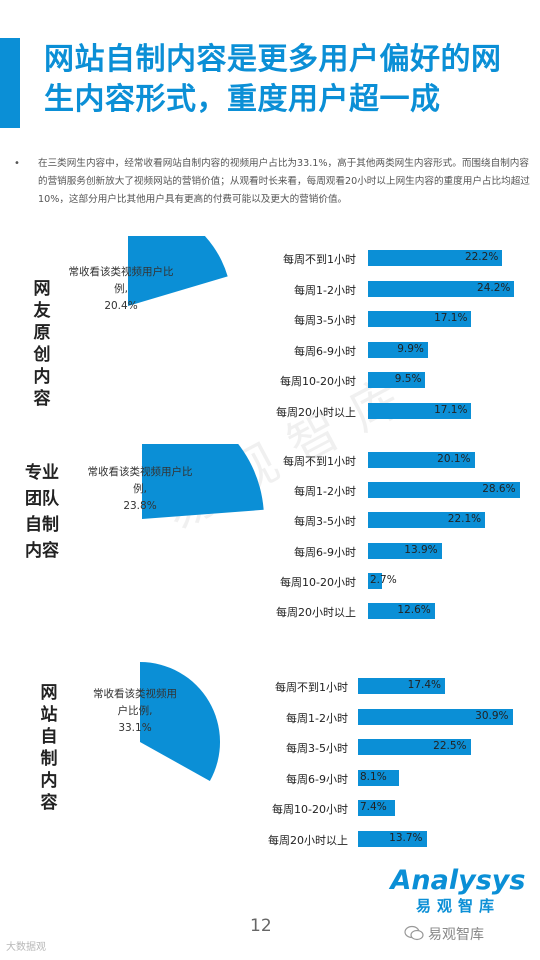  I want to click on group-label: 网友原创内容, so click(42, 344).